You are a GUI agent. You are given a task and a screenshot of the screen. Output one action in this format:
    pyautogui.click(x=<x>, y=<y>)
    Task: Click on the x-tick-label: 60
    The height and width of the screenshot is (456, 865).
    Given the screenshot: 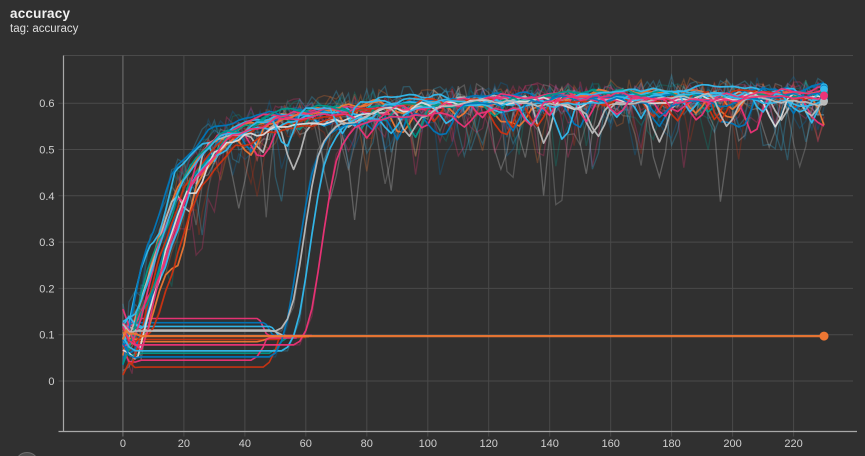 What is the action you would take?
    pyautogui.click(x=306, y=444)
    